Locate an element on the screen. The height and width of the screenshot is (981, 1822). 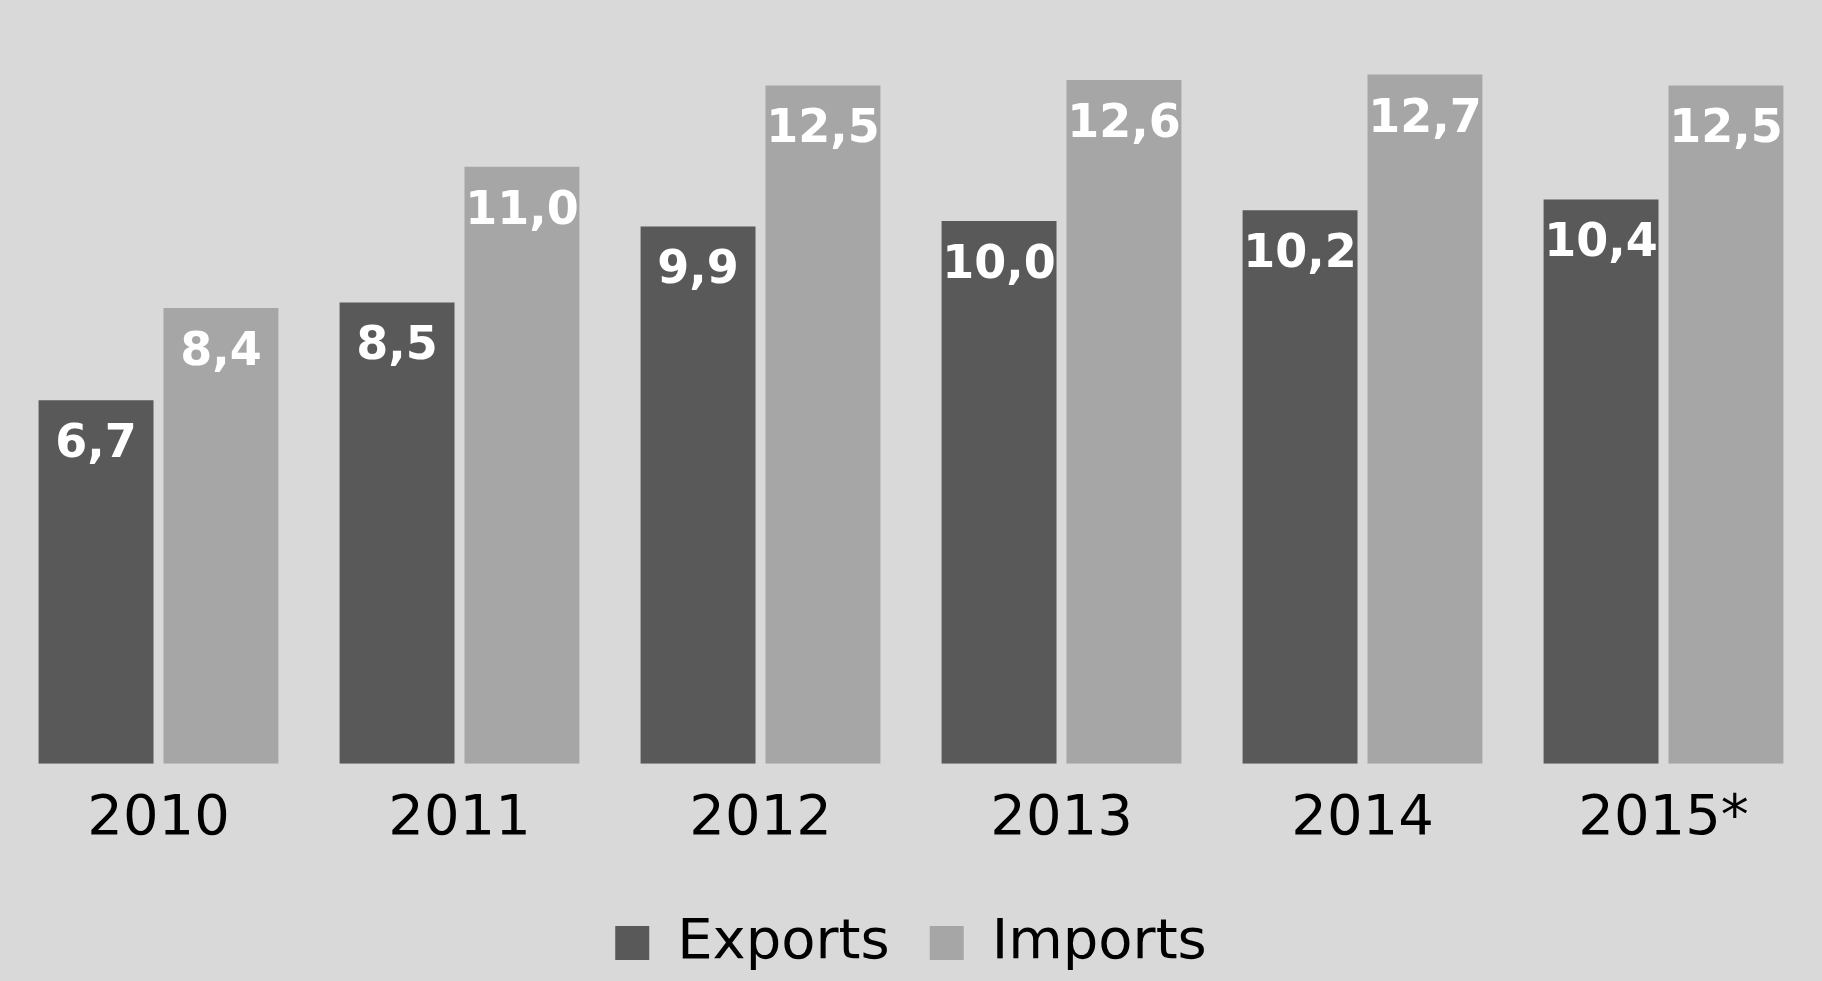
data-label: 12,6 is located at coordinates (1124, 120).